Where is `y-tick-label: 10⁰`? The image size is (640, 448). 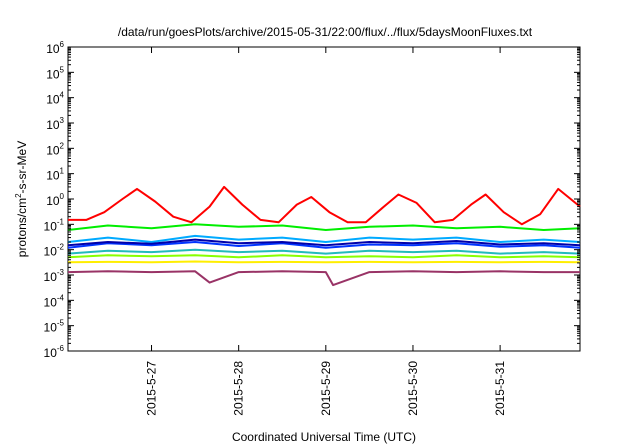 y-tick-label: 10⁰ is located at coordinates (55, 200).